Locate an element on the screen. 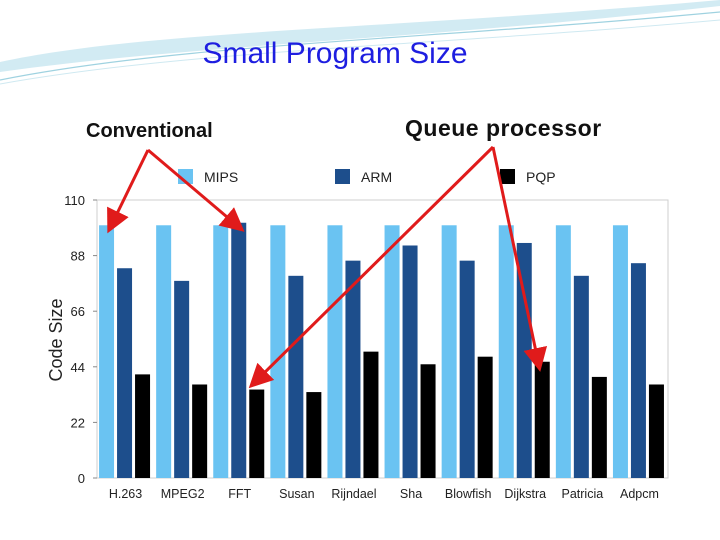 This screenshot has height=540, width=720. y-tick-label: 110 is located at coordinates (74, 200).